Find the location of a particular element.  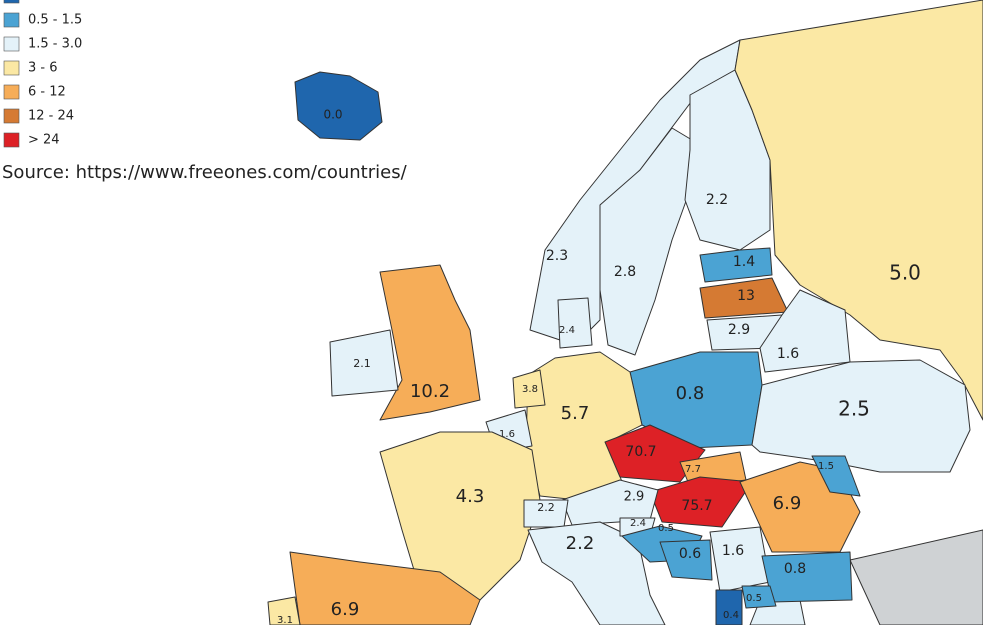

country-value: 10.2 is located at coordinates (430, 391).